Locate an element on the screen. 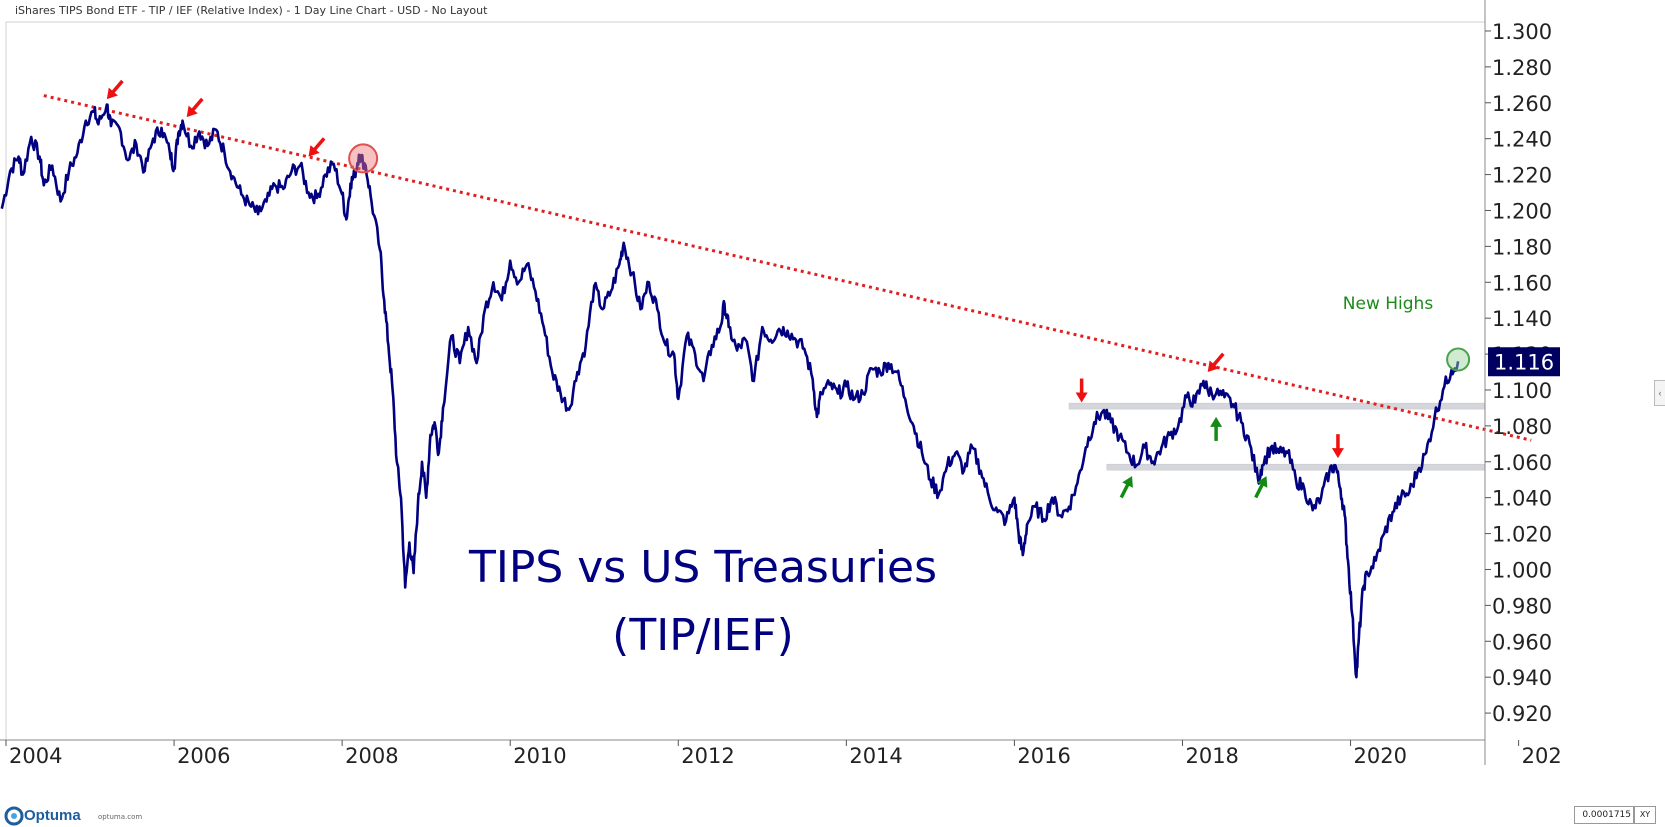  xy-toggle-button: XY is located at coordinates (1645, 815).